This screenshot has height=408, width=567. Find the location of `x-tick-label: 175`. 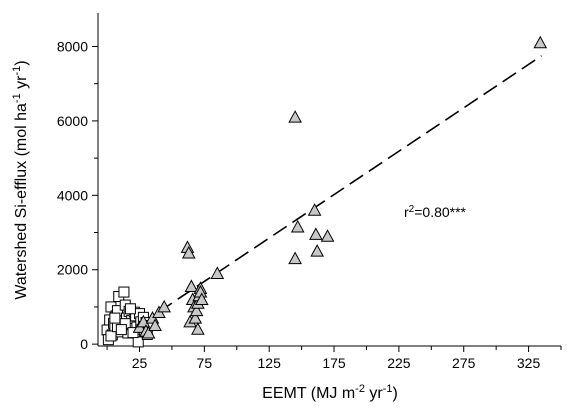

x-tick-label: 175 is located at coordinates (334, 363).